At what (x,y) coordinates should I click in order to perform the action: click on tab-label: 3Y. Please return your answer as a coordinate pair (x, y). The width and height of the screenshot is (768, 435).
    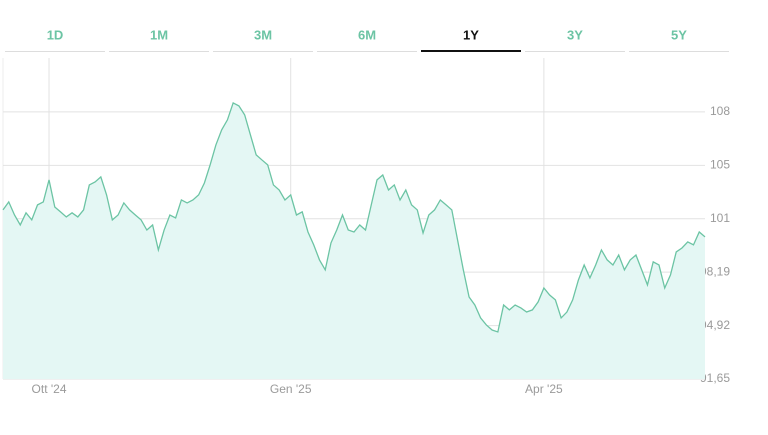
    Looking at the image, I should click on (575, 34).